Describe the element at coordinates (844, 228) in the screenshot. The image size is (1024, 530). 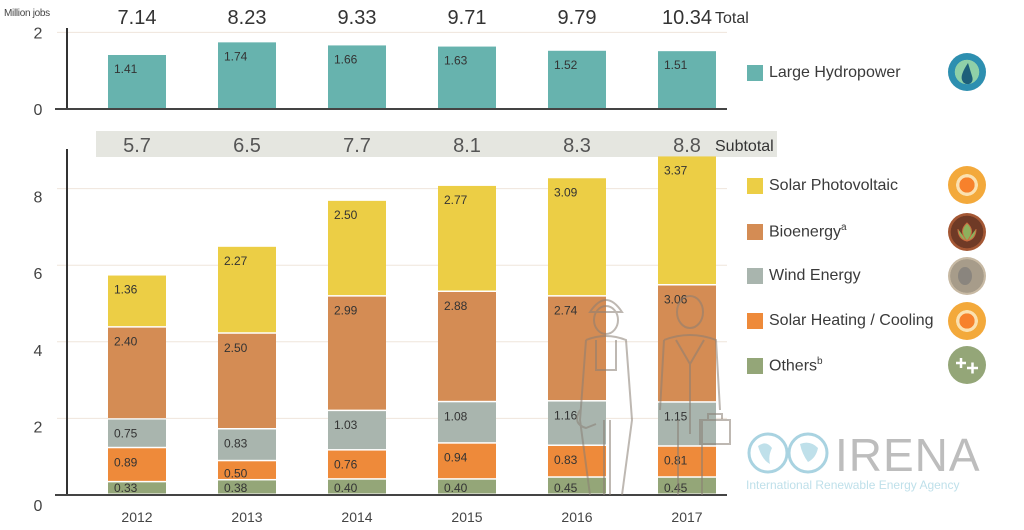
I see `legend-footnote-marker: a` at that location.